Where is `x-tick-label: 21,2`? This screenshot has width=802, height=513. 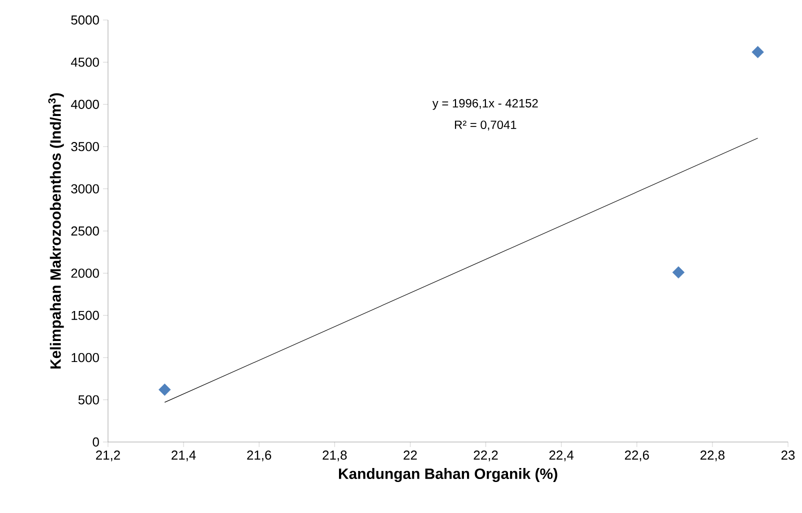 x-tick-label: 21,2 is located at coordinates (108, 456).